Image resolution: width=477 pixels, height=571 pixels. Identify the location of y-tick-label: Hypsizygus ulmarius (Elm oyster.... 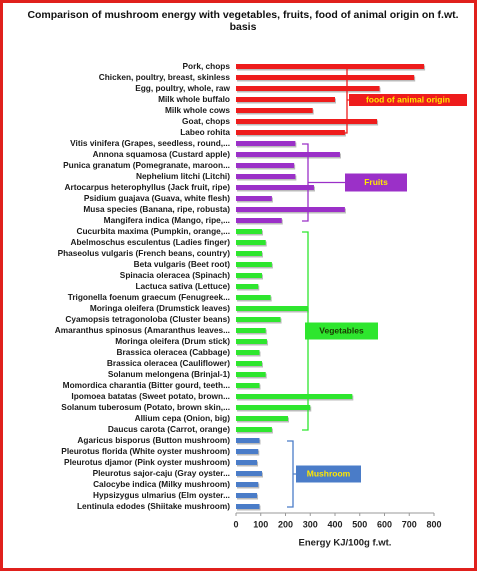
(161, 495).